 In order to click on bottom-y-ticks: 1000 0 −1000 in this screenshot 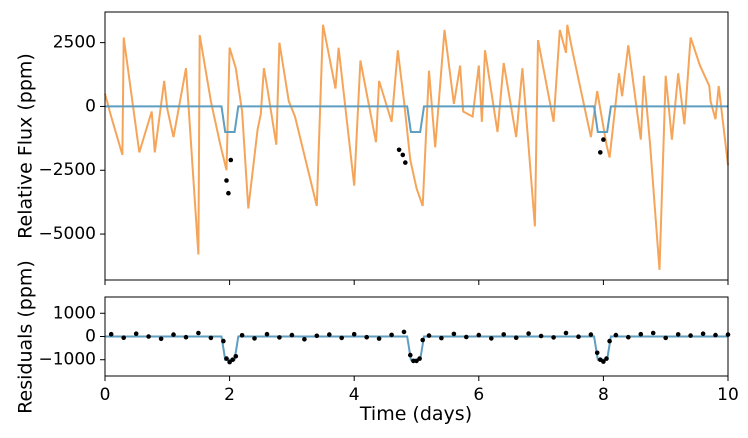, I will do `click(71, 336)`.